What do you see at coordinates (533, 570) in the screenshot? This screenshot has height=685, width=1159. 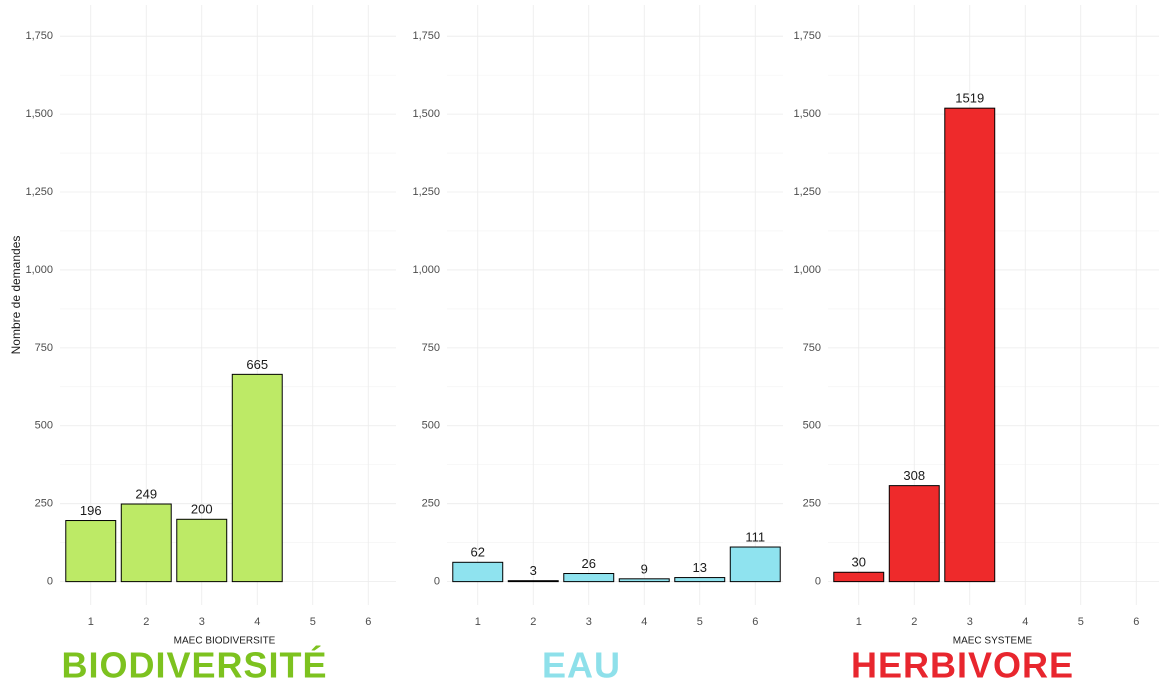 I see `value-label: 3` at bounding box center [533, 570].